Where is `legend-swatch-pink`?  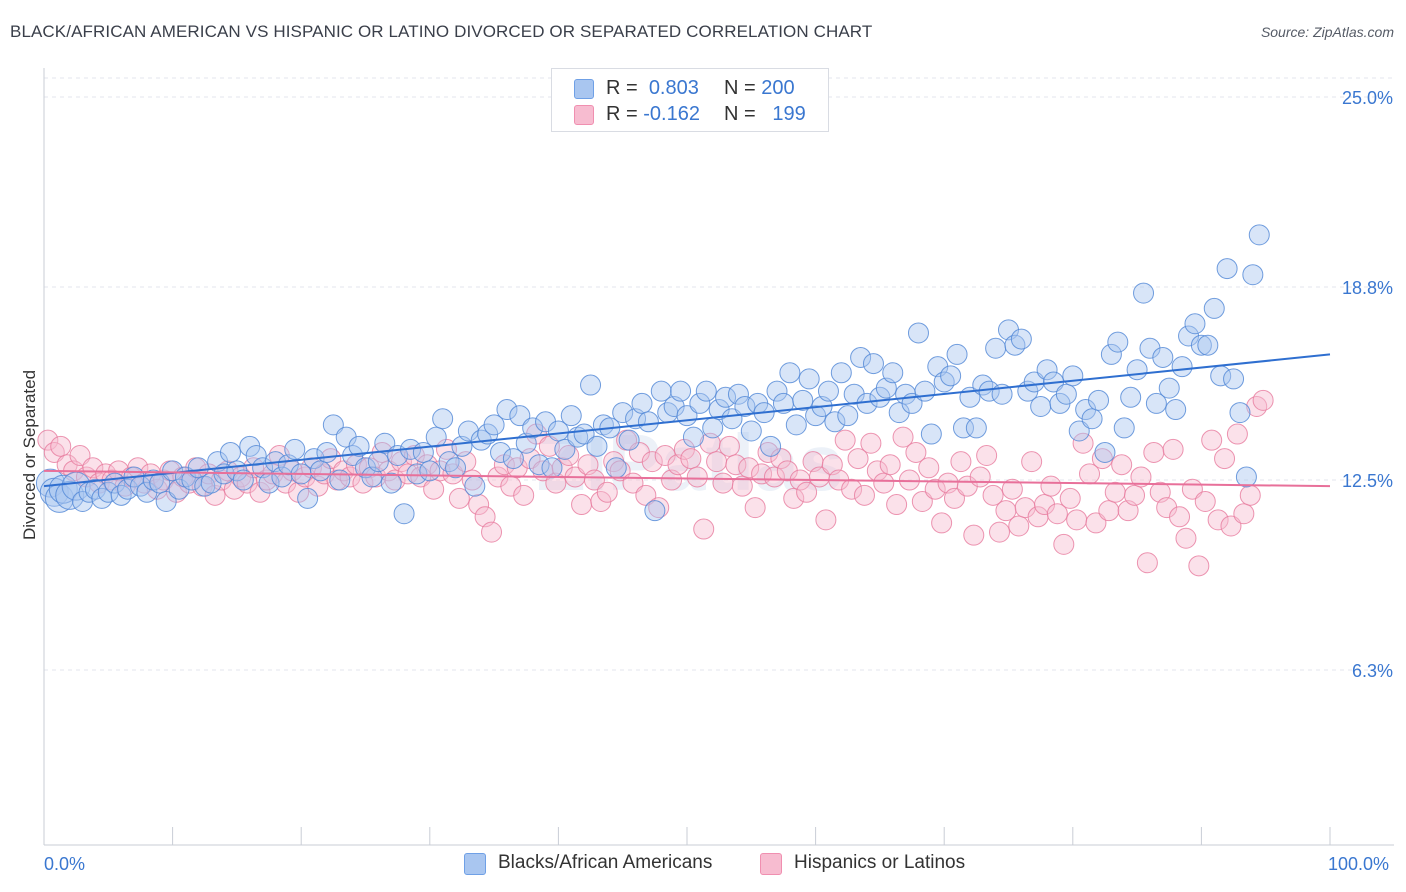 legend-swatch-pink is located at coordinates (584, 115).